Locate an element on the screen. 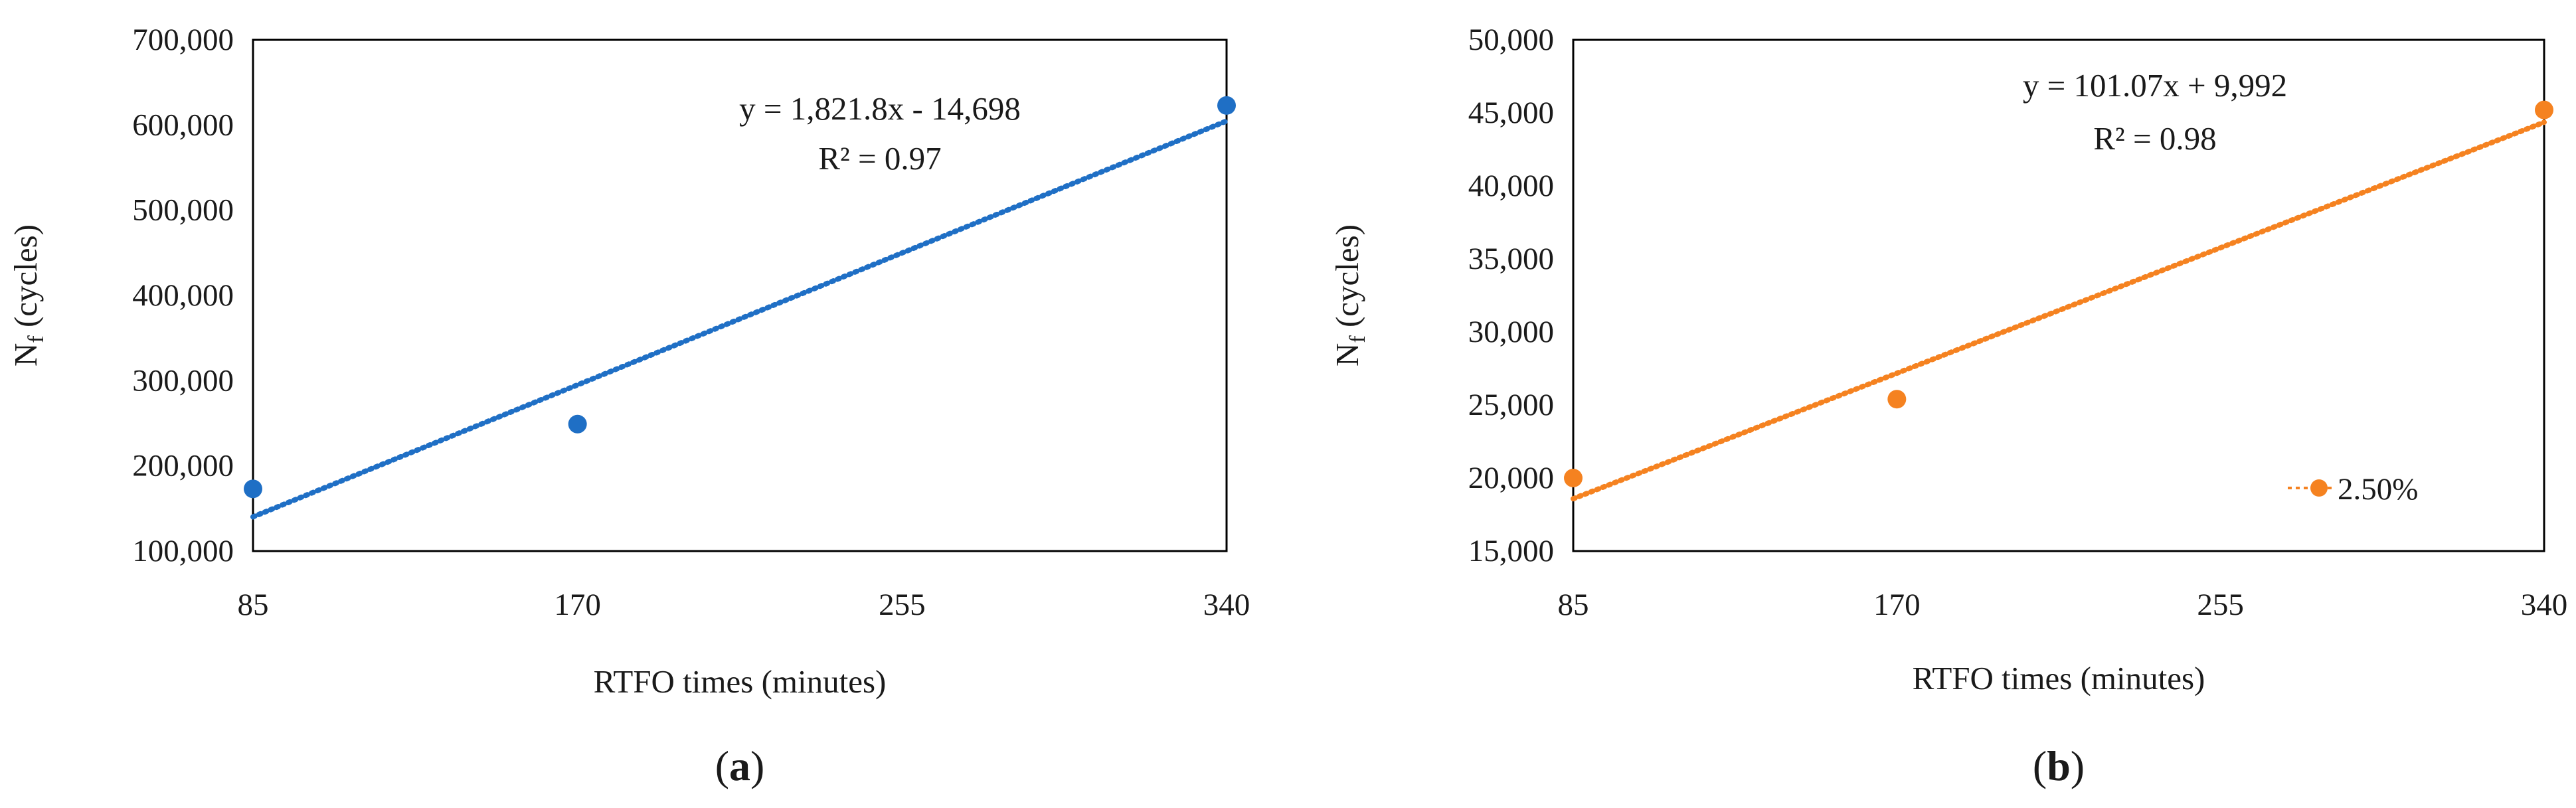  y-tick-label: 20,000 is located at coordinates (1511, 478).